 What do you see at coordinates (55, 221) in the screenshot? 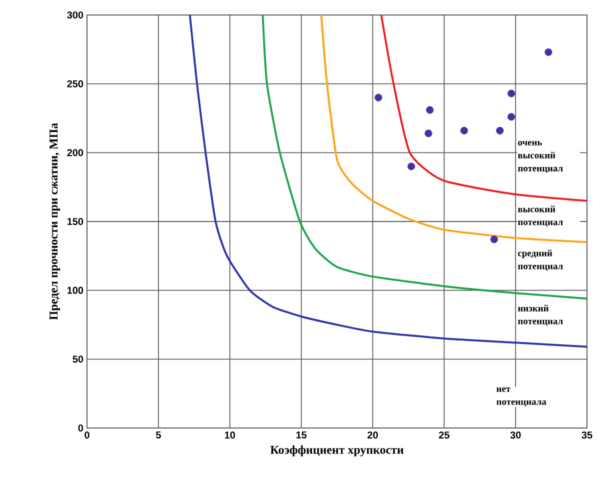
I see `y-axis-title: Предел прочности при сжатии, МПа` at bounding box center [55, 221].